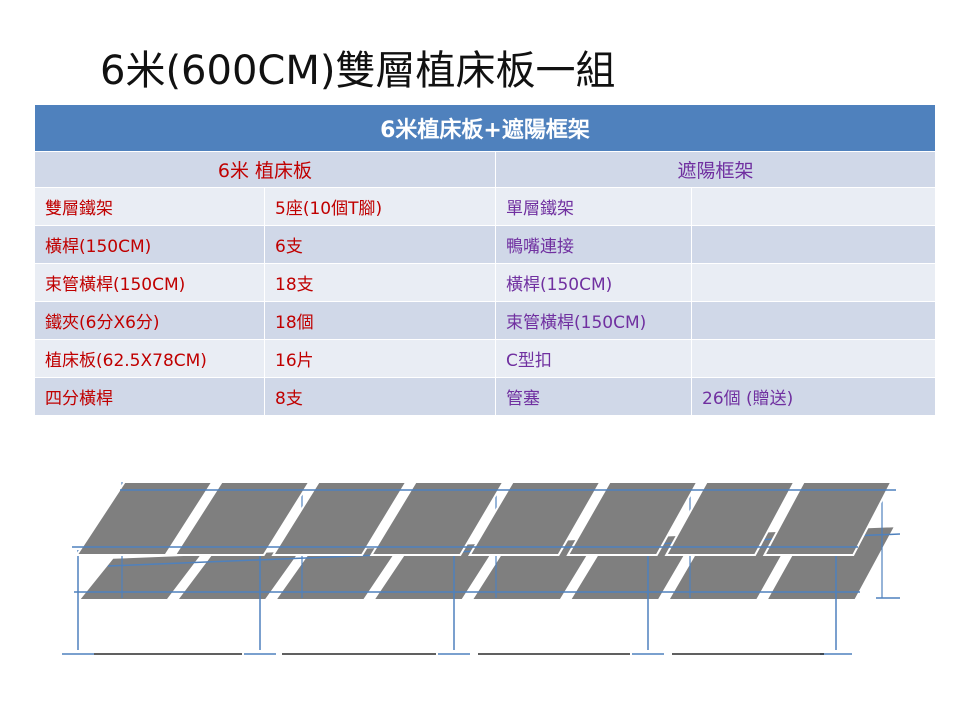 The width and height of the screenshot is (960, 720). I want to click on frame-feet, so click(481, 626).